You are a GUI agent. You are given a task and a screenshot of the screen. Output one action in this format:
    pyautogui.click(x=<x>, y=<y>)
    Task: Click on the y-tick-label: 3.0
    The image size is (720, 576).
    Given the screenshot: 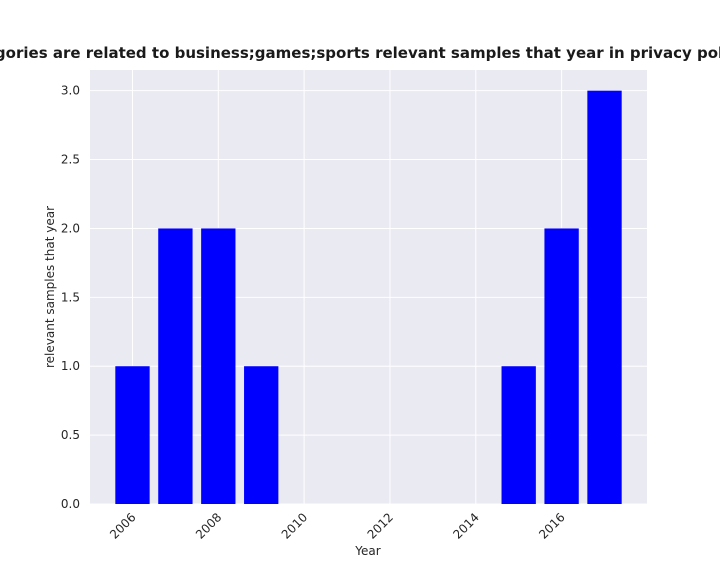 What is the action you would take?
    pyautogui.click(x=70, y=91)
    